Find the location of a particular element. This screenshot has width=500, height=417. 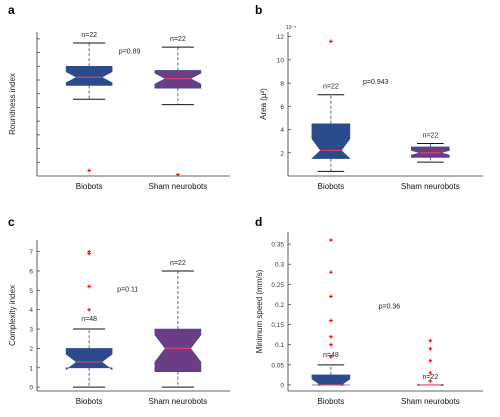

p-value-label: p=0.89 is located at coordinates (130, 52).